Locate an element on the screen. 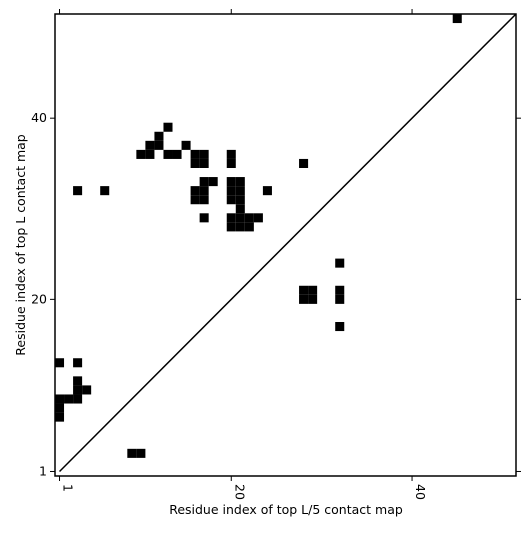 The image size is (531, 535). y-axis-label: Residue index of top L contact map is located at coordinates (20, 244).